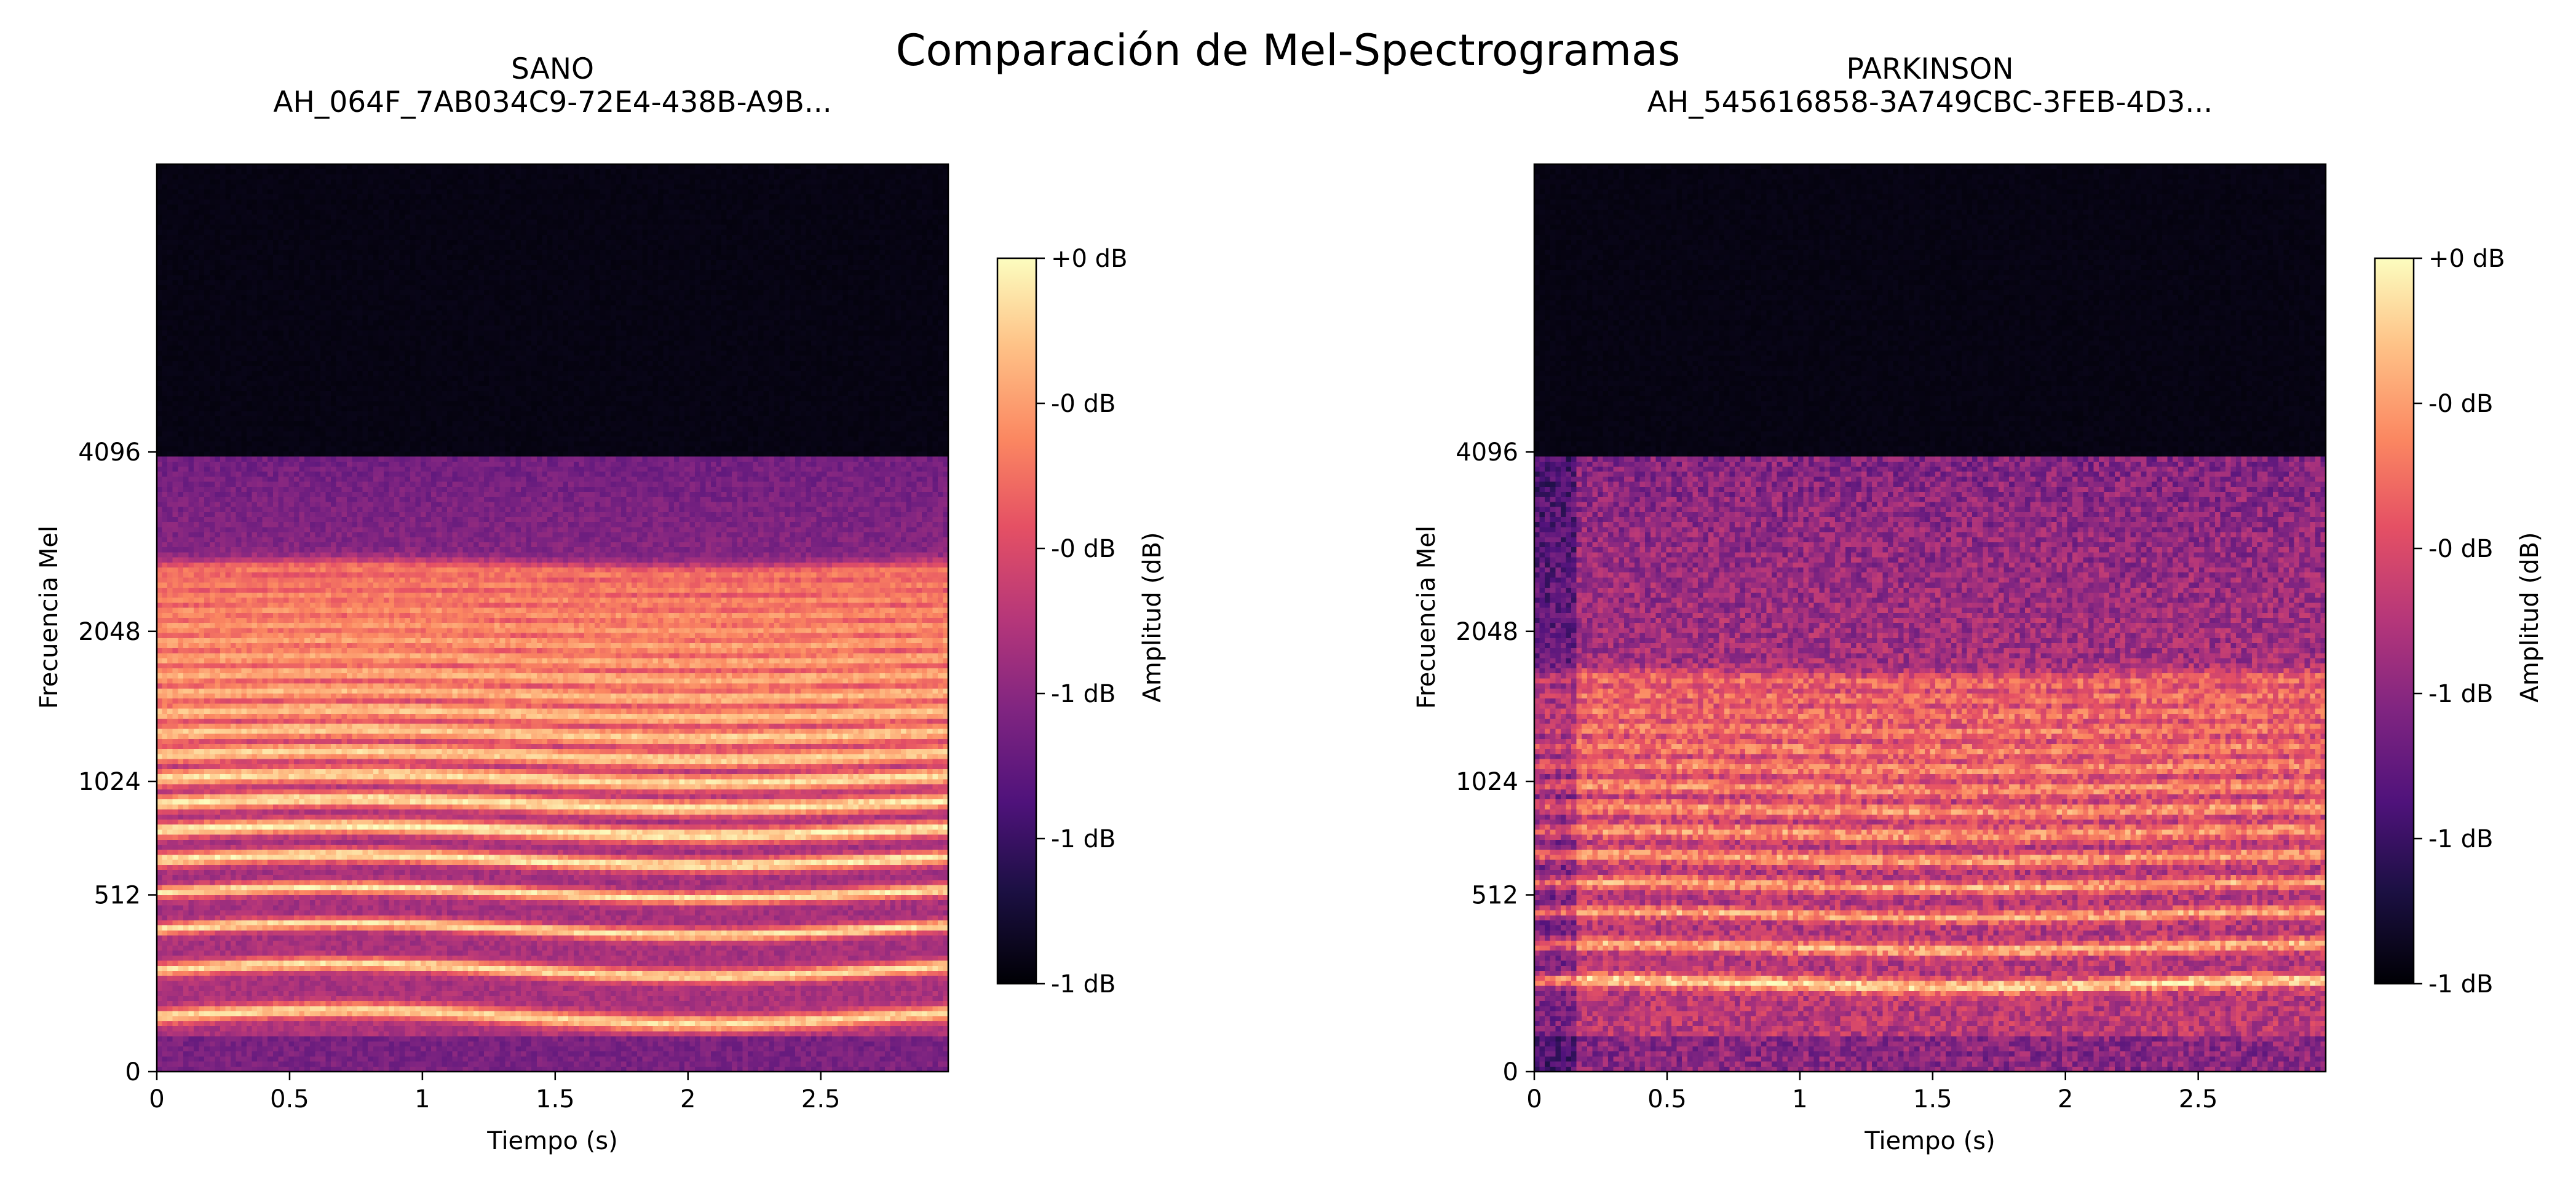 Image resolution: width=2576 pixels, height=1186 pixels. What do you see at coordinates (1930, 69) in the screenshot?
I see `panel-title-line1: PARKINSON` at bounding box center [1930, 69].